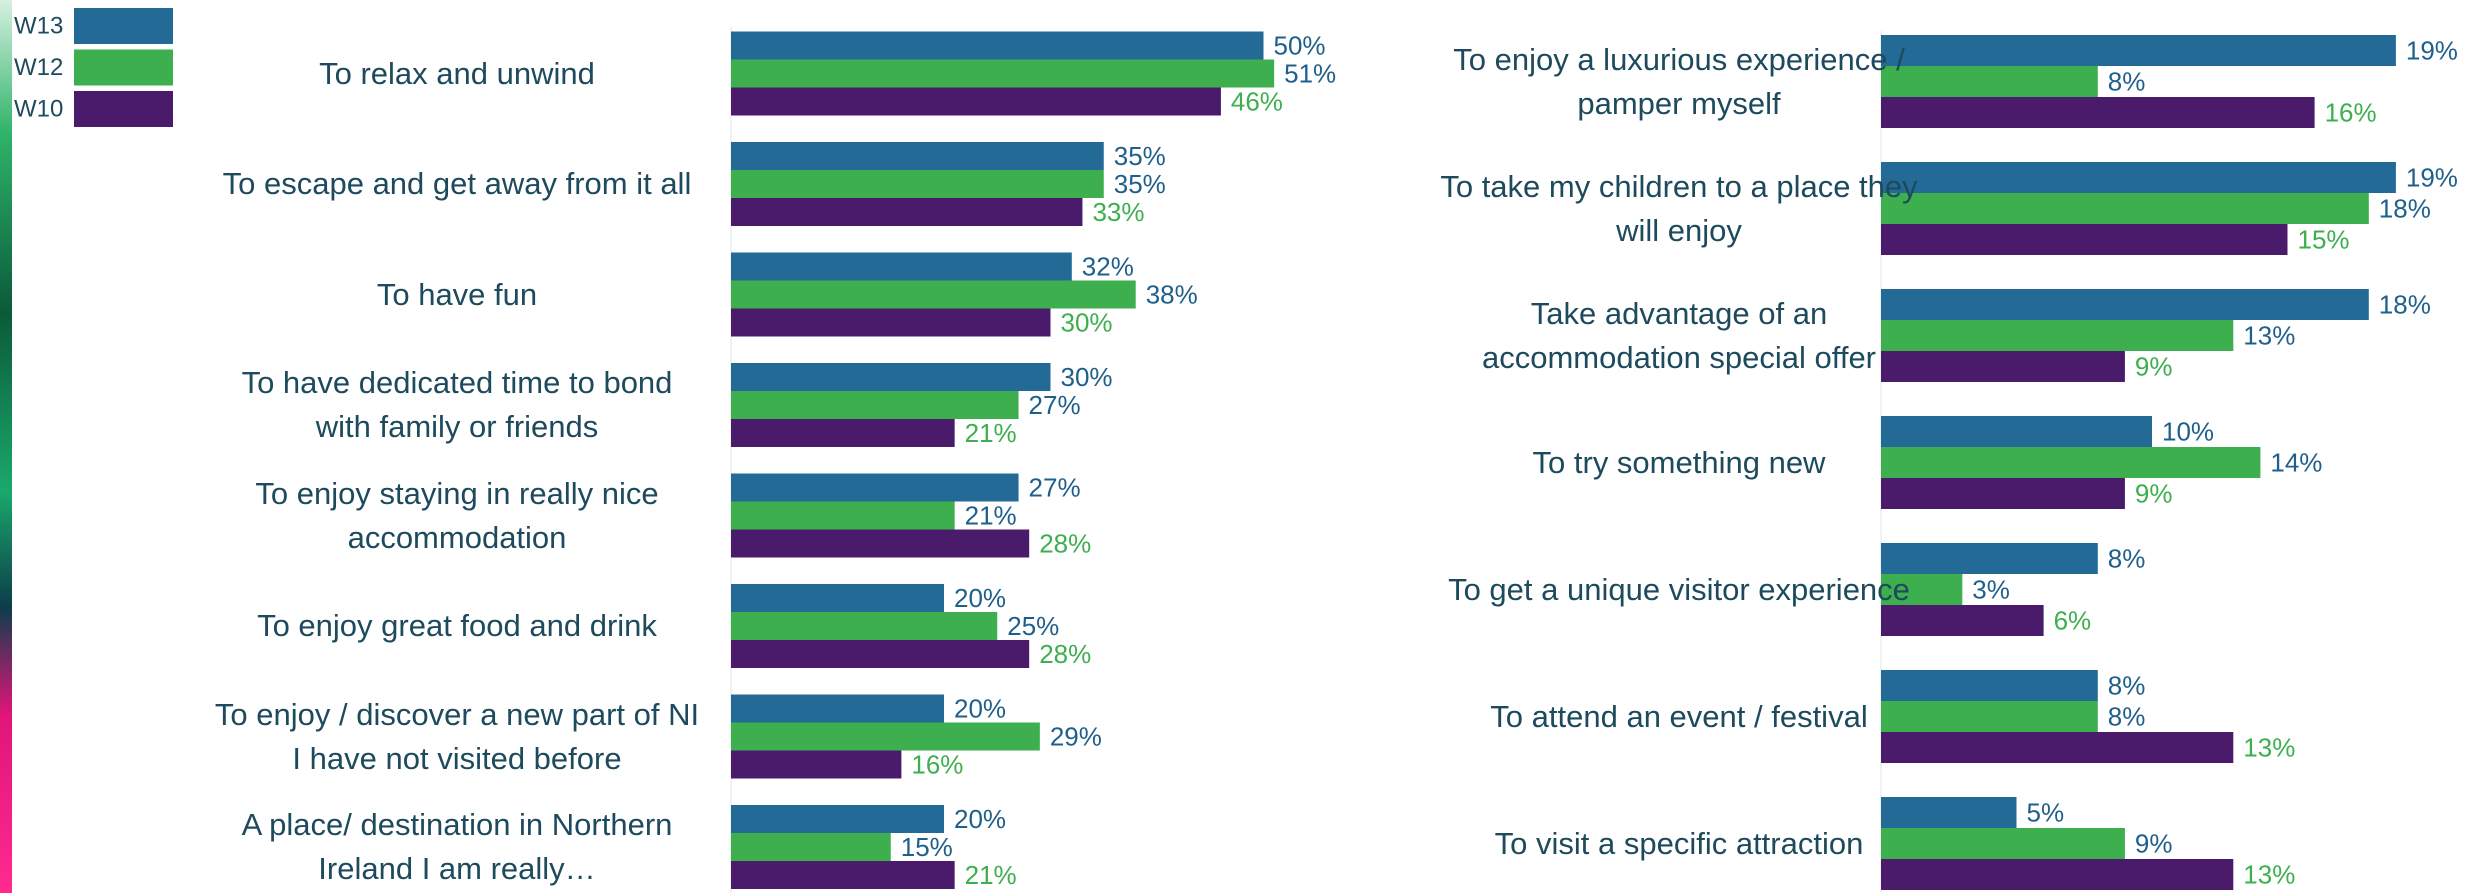  Describe the element at coordinates (1087, 377) in the screenshot. I see `value-label: 30%` at that location.